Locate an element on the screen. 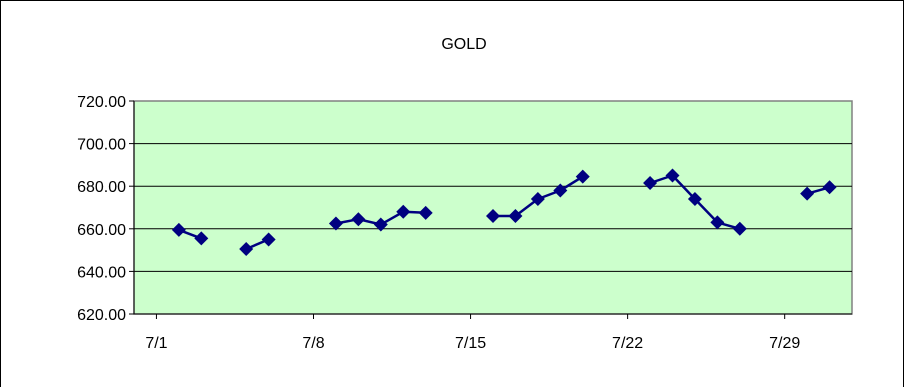 The image size is (904, 388). y-tick-label: 700.00 is located at coordinates (101, 145).